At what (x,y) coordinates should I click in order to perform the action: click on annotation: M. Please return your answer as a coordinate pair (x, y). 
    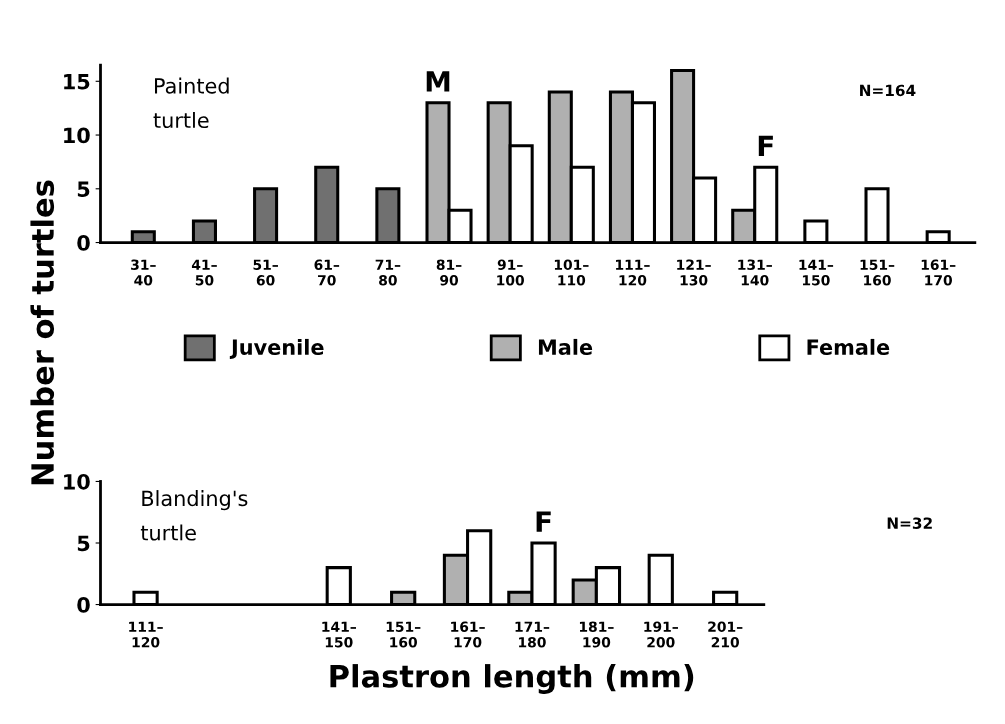
    Looking at the image, I should click on (438, 81).